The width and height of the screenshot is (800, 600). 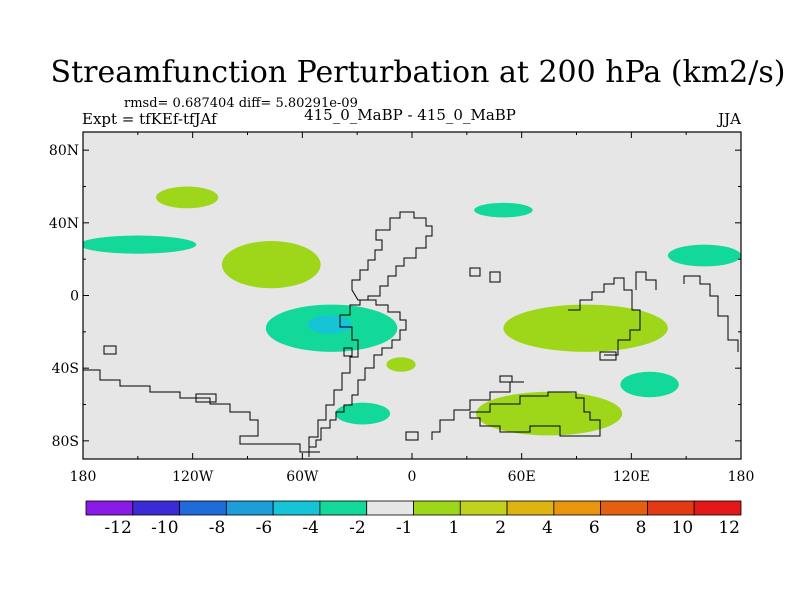 What do you see at coordinates (683, 528) in the screenshot?
I see `colorbar-label: 10` at bounding box center [683, 528].